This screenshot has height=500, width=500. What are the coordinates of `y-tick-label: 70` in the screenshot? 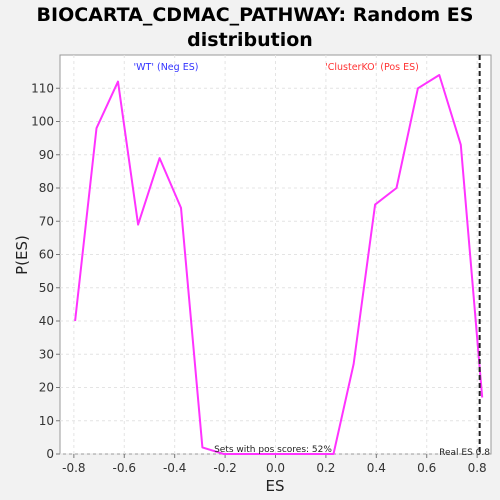 It's located at (46, 221).